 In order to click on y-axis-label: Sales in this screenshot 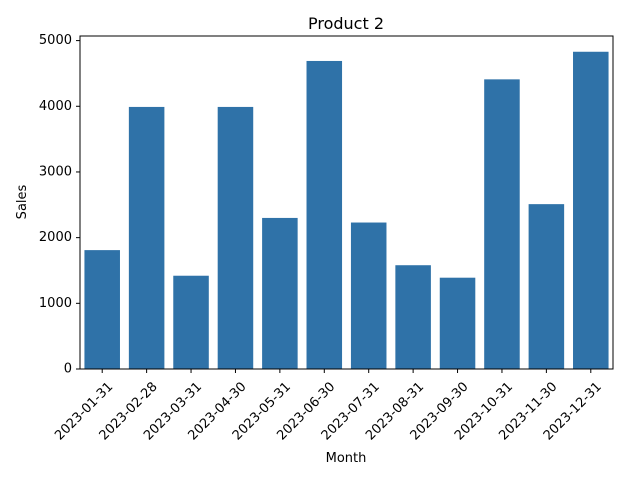, I will do `click(22, 201)`.